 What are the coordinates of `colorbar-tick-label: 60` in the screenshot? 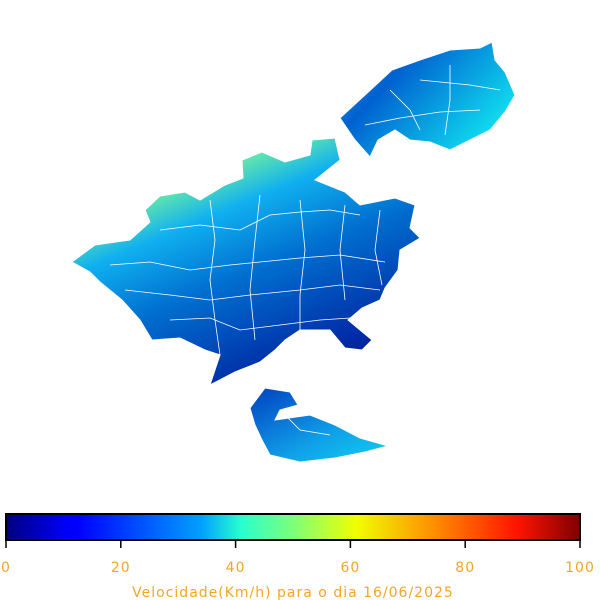 It's located at (350, 568).